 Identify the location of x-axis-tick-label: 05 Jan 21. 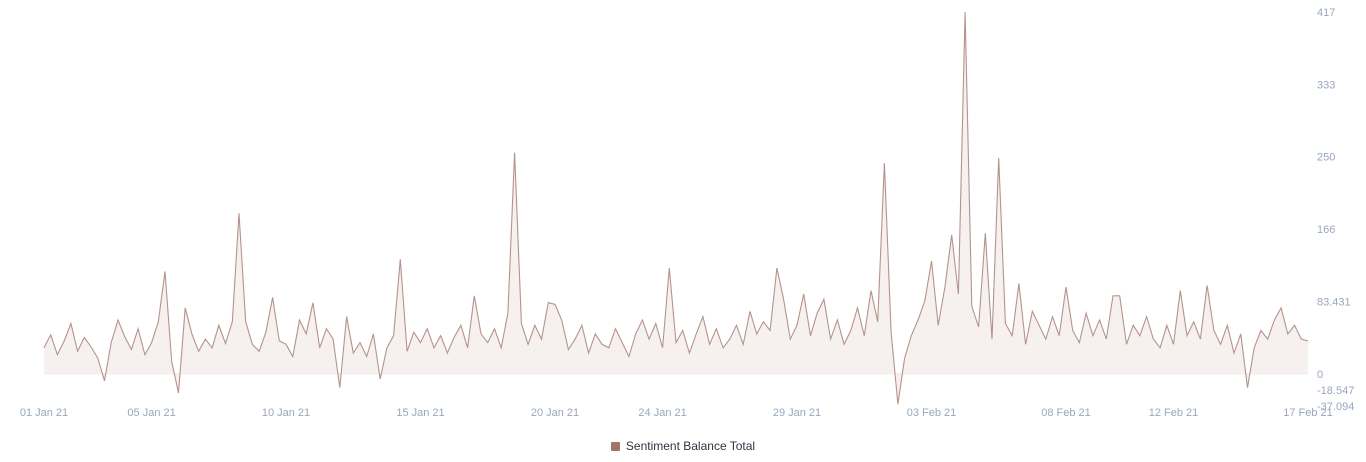
(151, 413).